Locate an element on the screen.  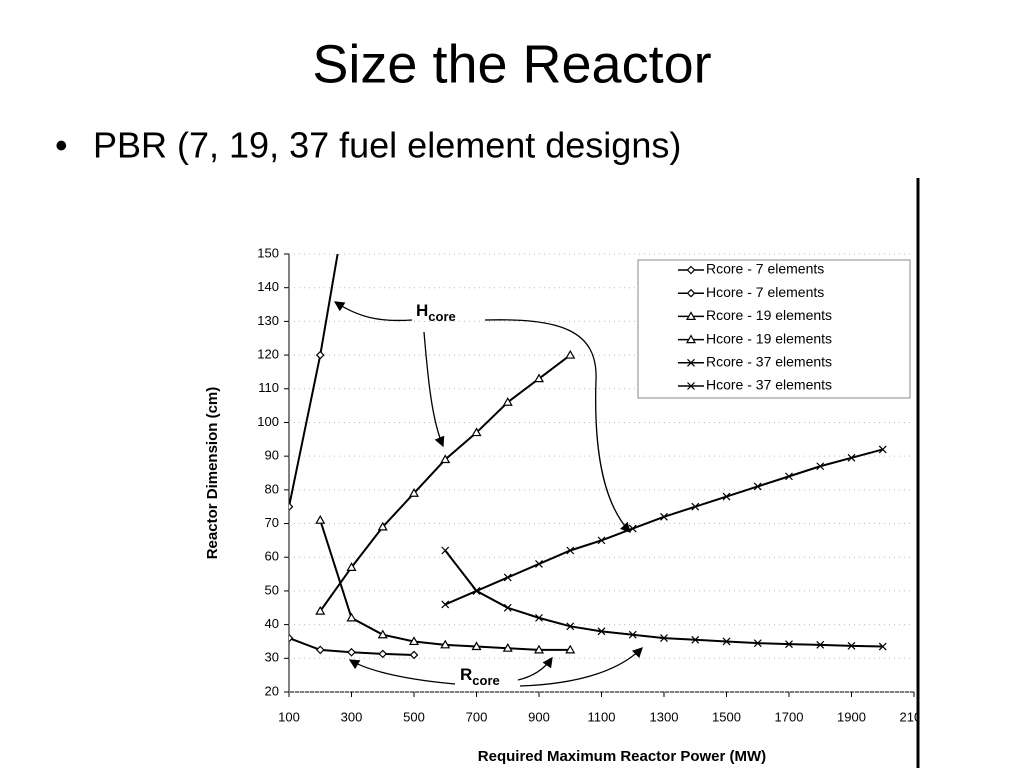
legend-label: Rcore - 37 elements is located at coordinates (769, 362).